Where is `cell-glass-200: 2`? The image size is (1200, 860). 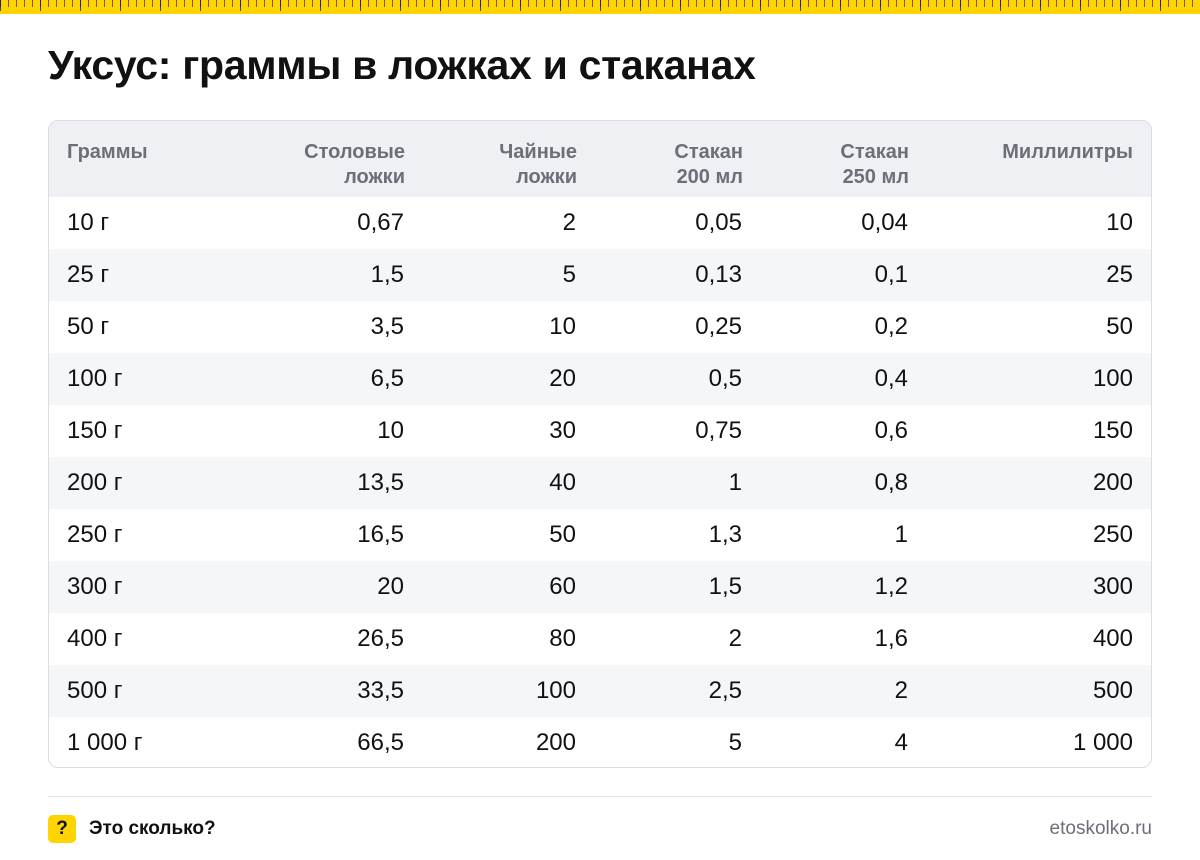 cell-glass-200: 2 is located at coordinates (735, 638).